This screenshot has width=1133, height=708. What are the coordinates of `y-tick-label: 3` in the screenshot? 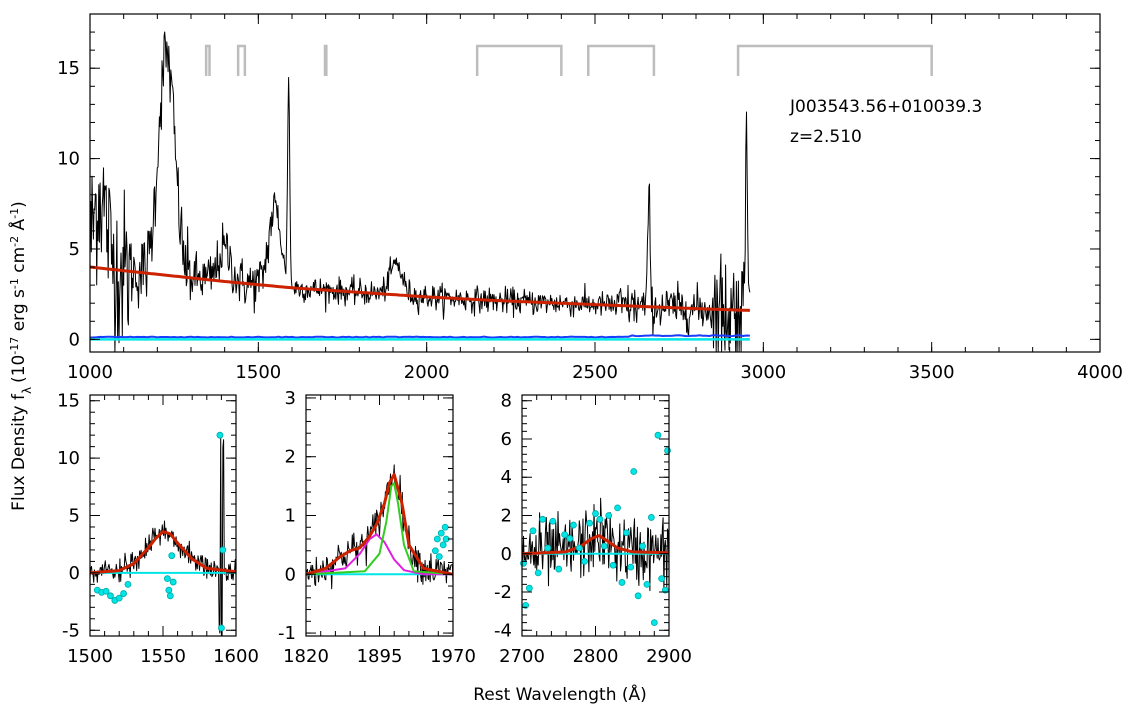 It's located at (290, 398).